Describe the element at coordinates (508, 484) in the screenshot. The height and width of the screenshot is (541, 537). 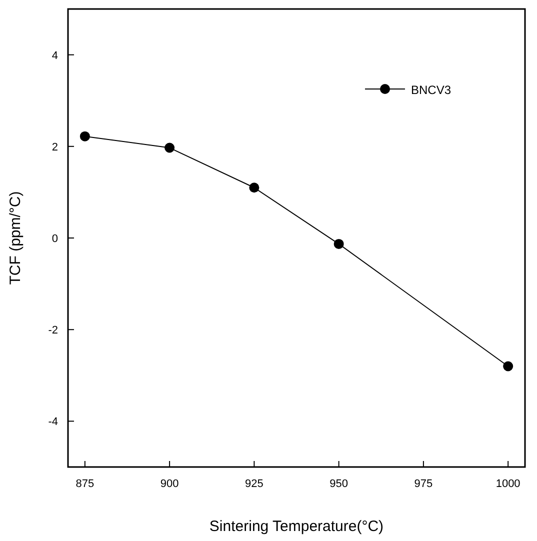
I see `x-tick-label: 1000` at that location.